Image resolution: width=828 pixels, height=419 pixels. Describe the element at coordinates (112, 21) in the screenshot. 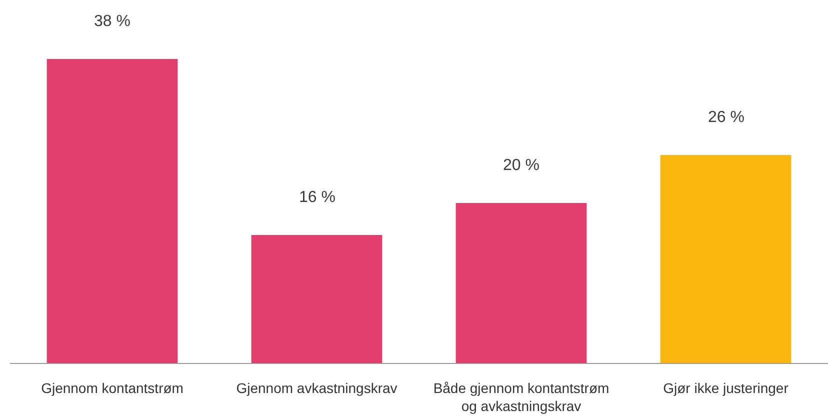

I see `data-label: 38 %` at that location.